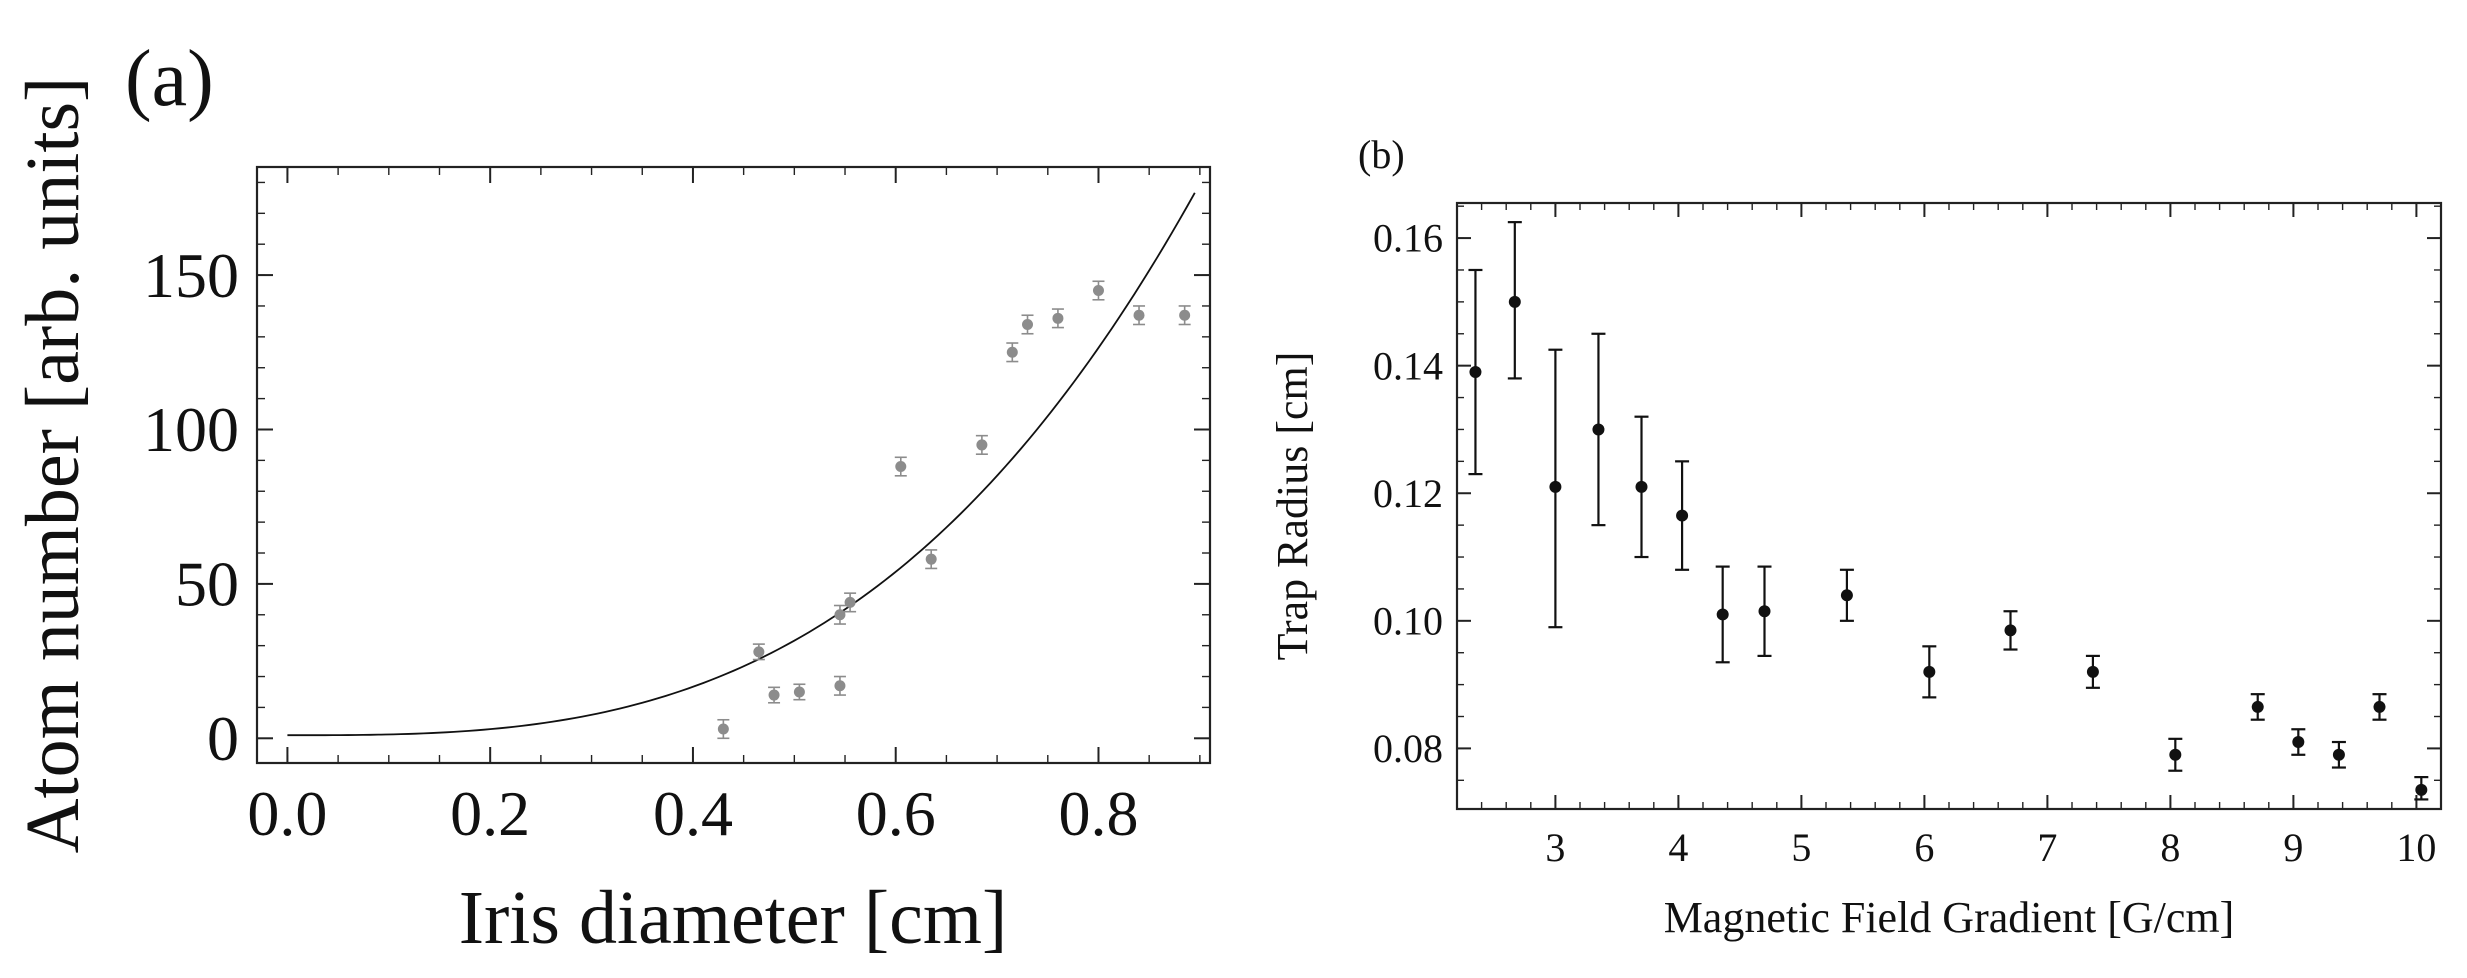 This screenshot has height=978, width=2467. Describe the element at coordinates (1555, 847) in the screenshot. I see `x-tick-label: 3` at that location.